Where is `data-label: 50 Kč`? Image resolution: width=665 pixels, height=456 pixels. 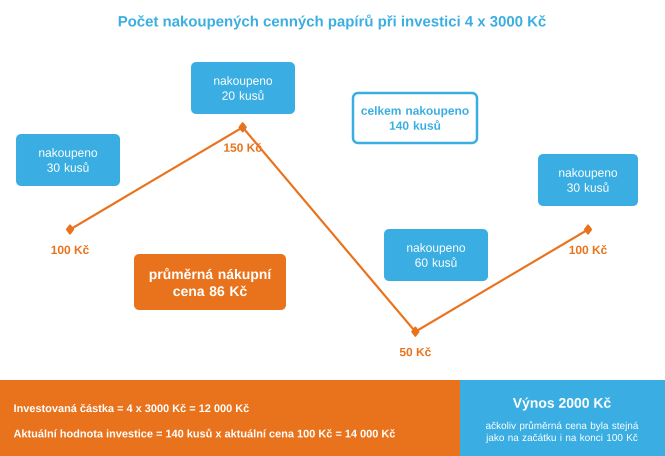
data-label: 50 Kč is located at coordinates (415, 351).